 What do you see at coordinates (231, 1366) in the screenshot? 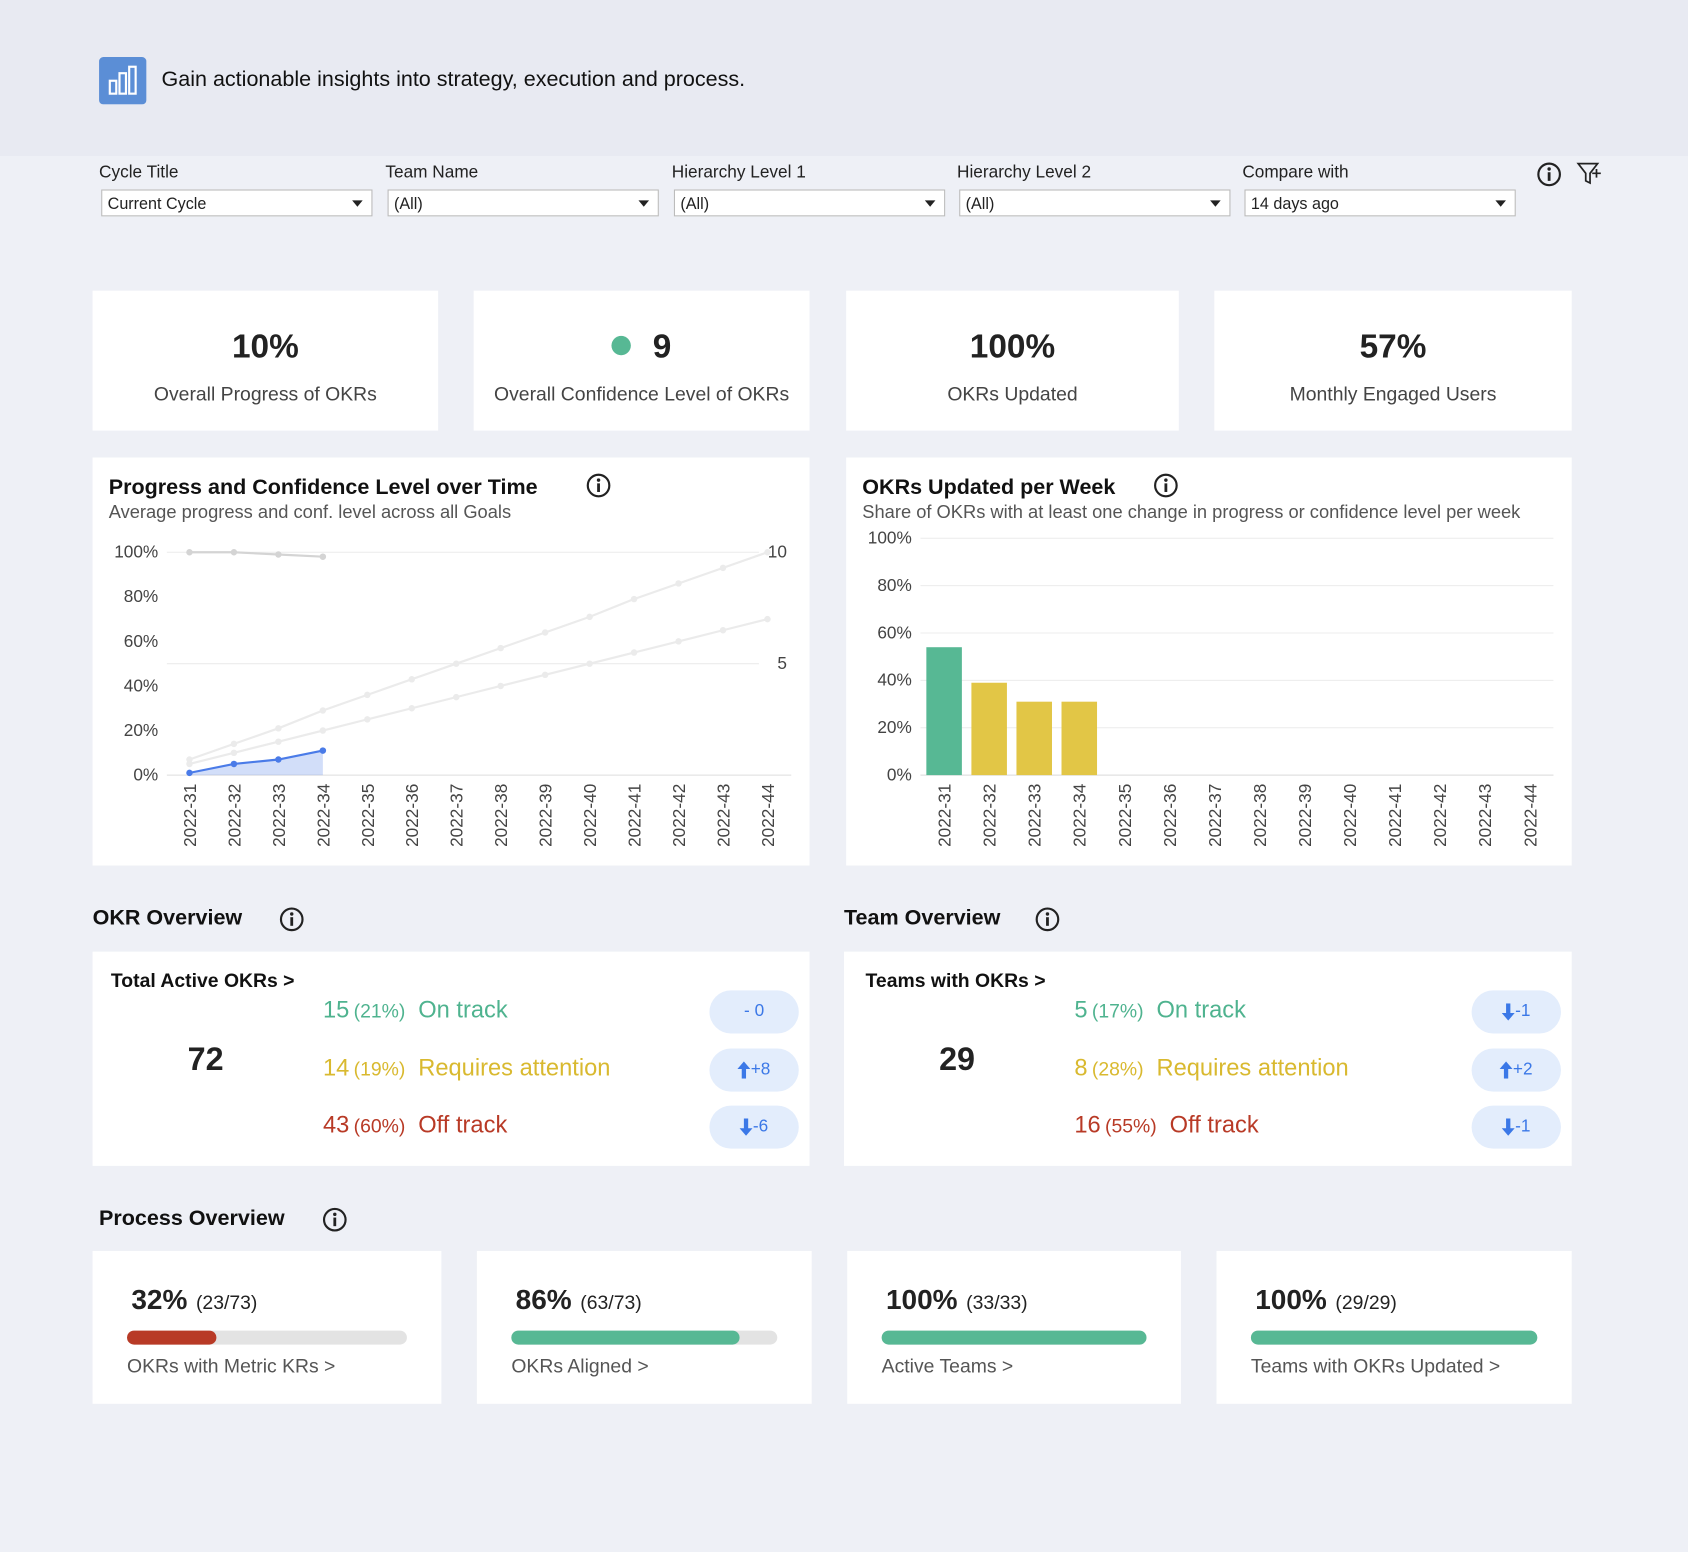
I see `process-link: OKRs with Metric KRs >` at bounding box center [231, 1366].